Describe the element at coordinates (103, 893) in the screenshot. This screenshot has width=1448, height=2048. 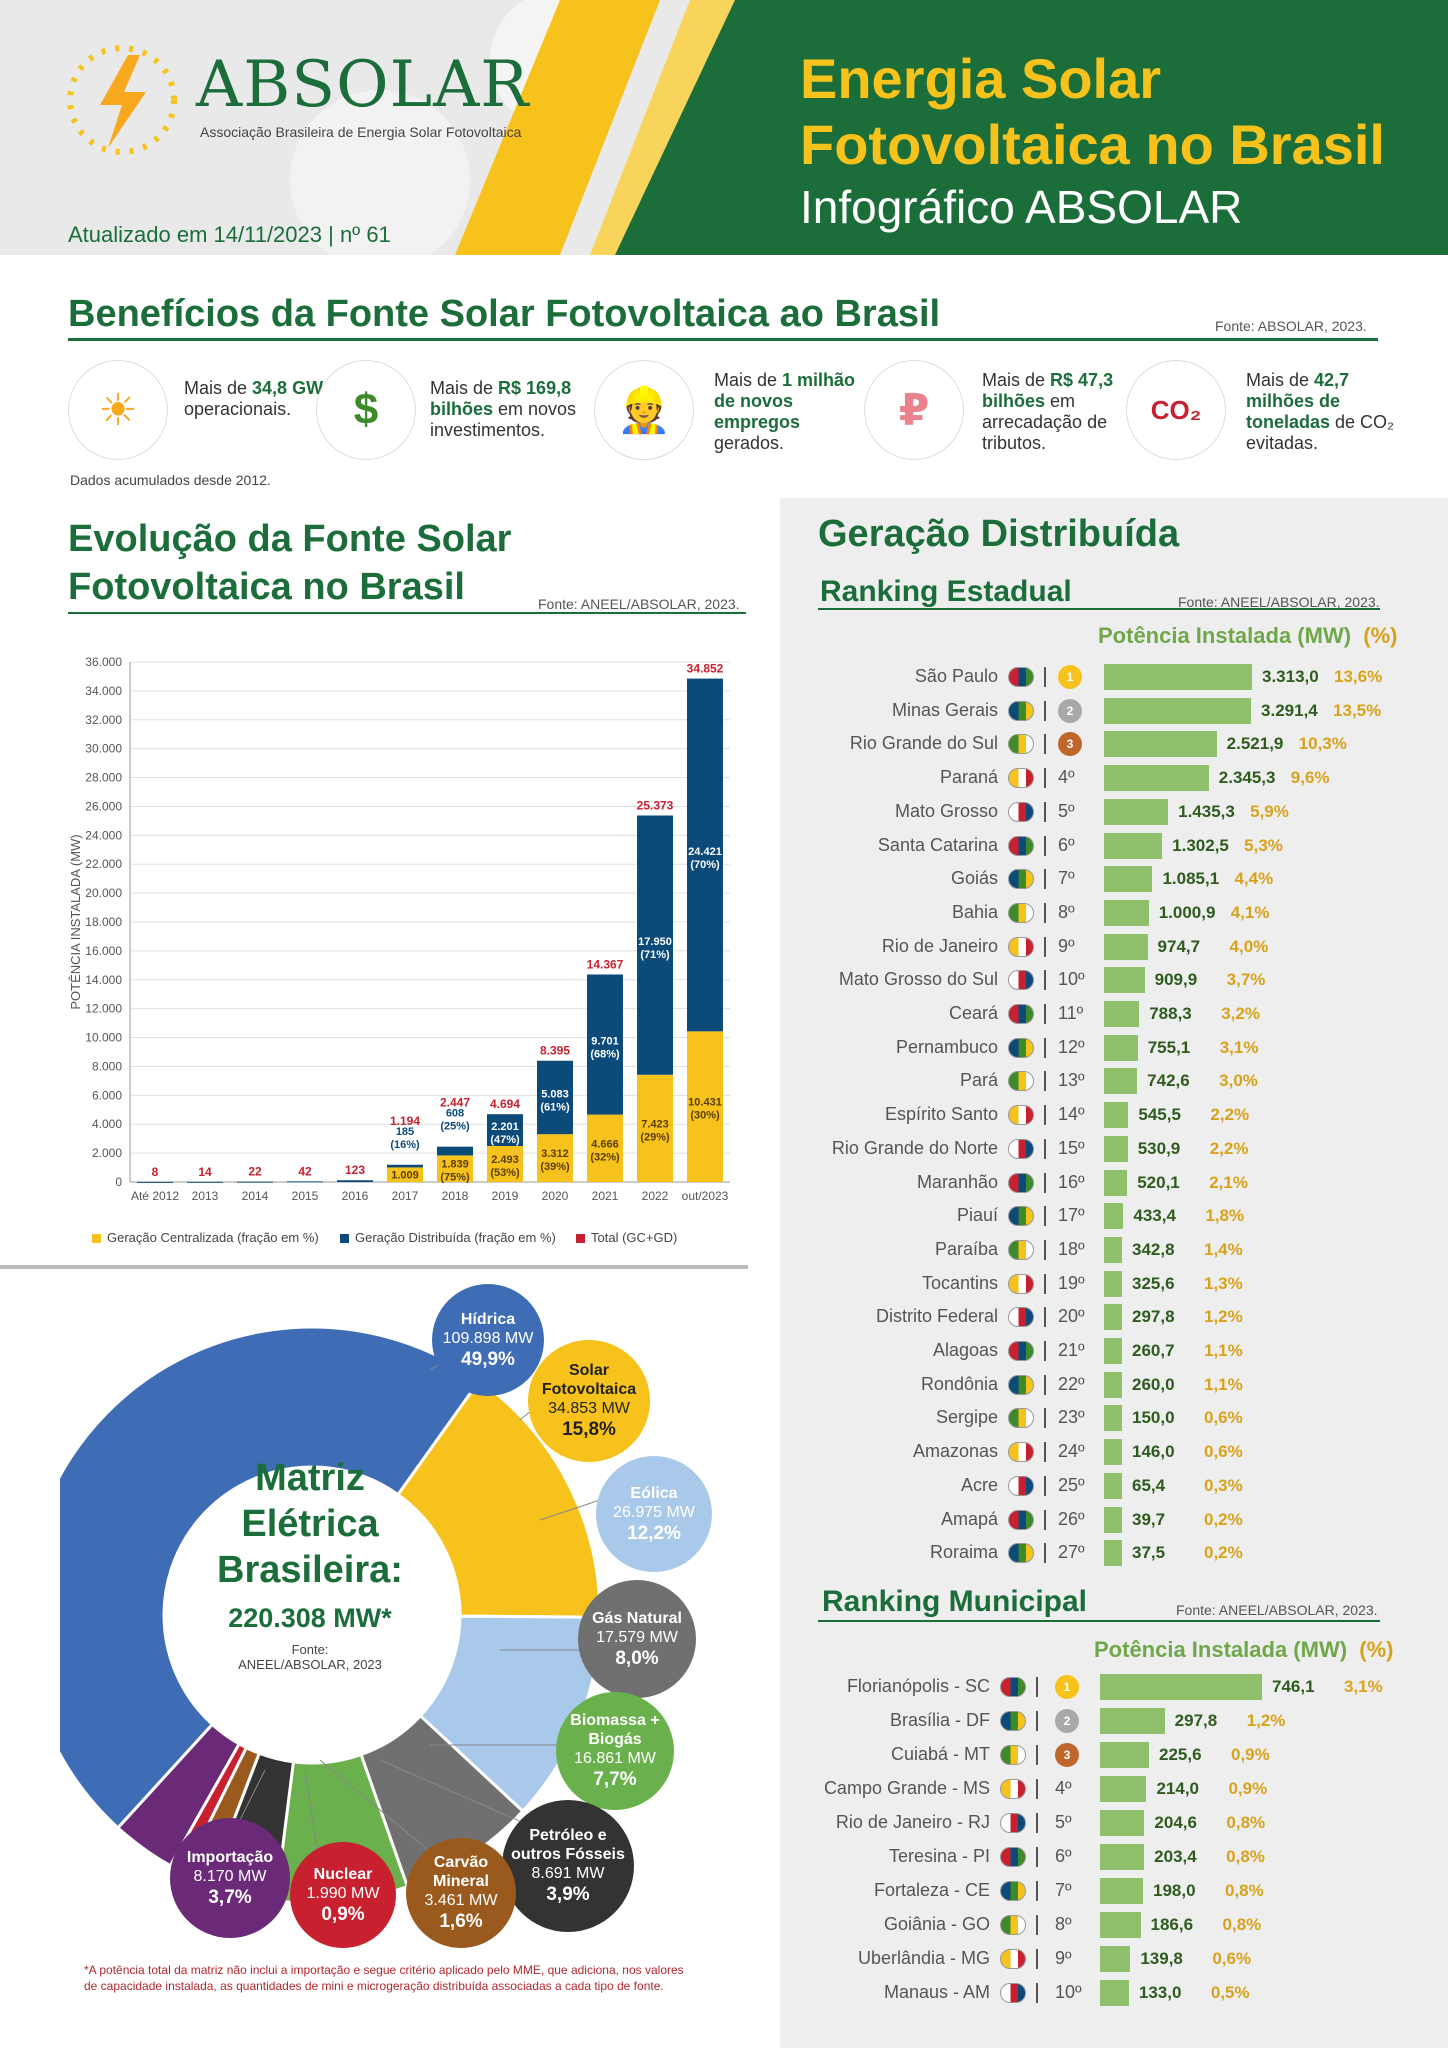
I see `y-tick-label: 20.000` at that location.